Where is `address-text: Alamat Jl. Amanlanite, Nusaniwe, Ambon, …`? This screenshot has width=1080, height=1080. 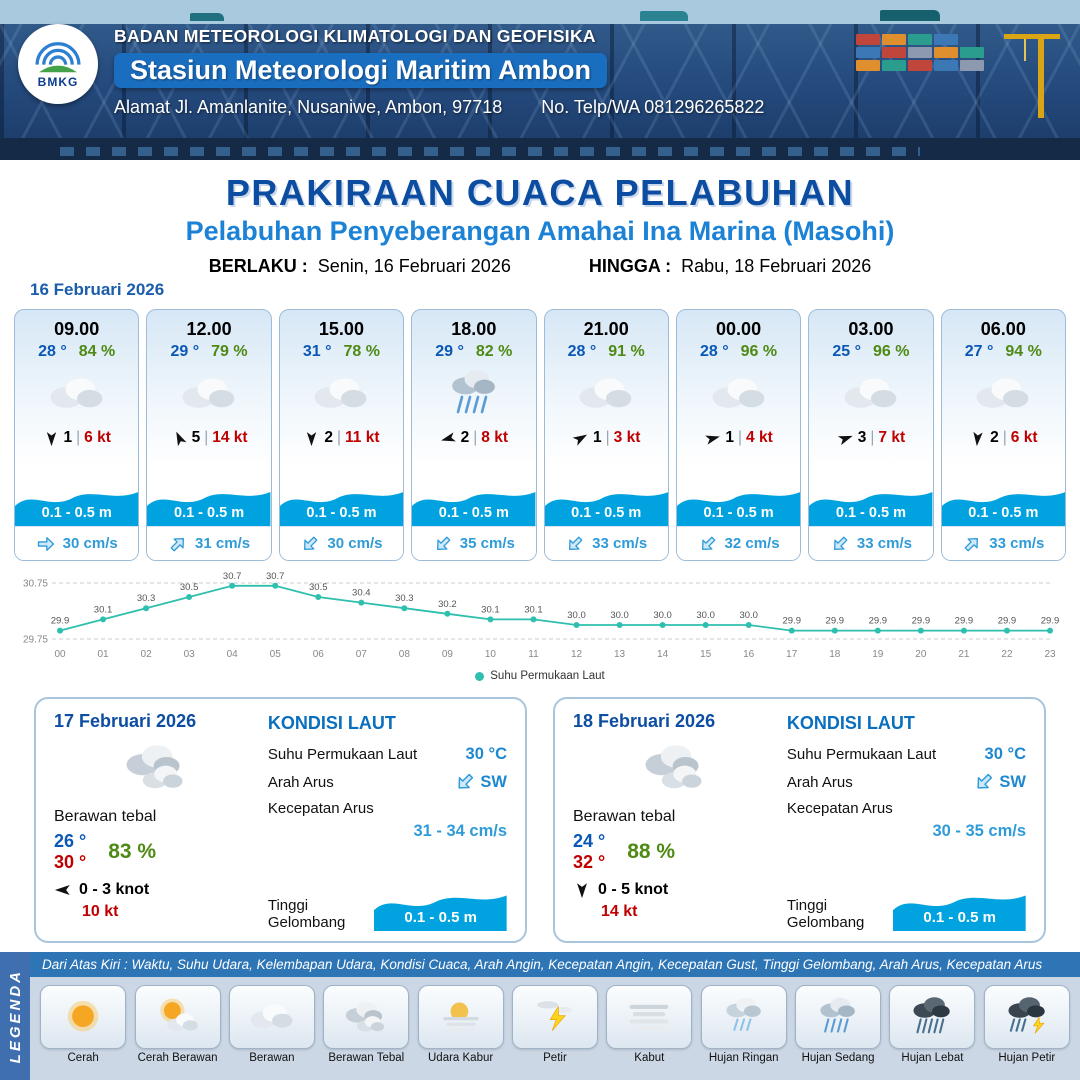
address-text: Alamat Jl. Amanlanite, Nusaniwe, Ambon, … is located at coordinates (308, 107).